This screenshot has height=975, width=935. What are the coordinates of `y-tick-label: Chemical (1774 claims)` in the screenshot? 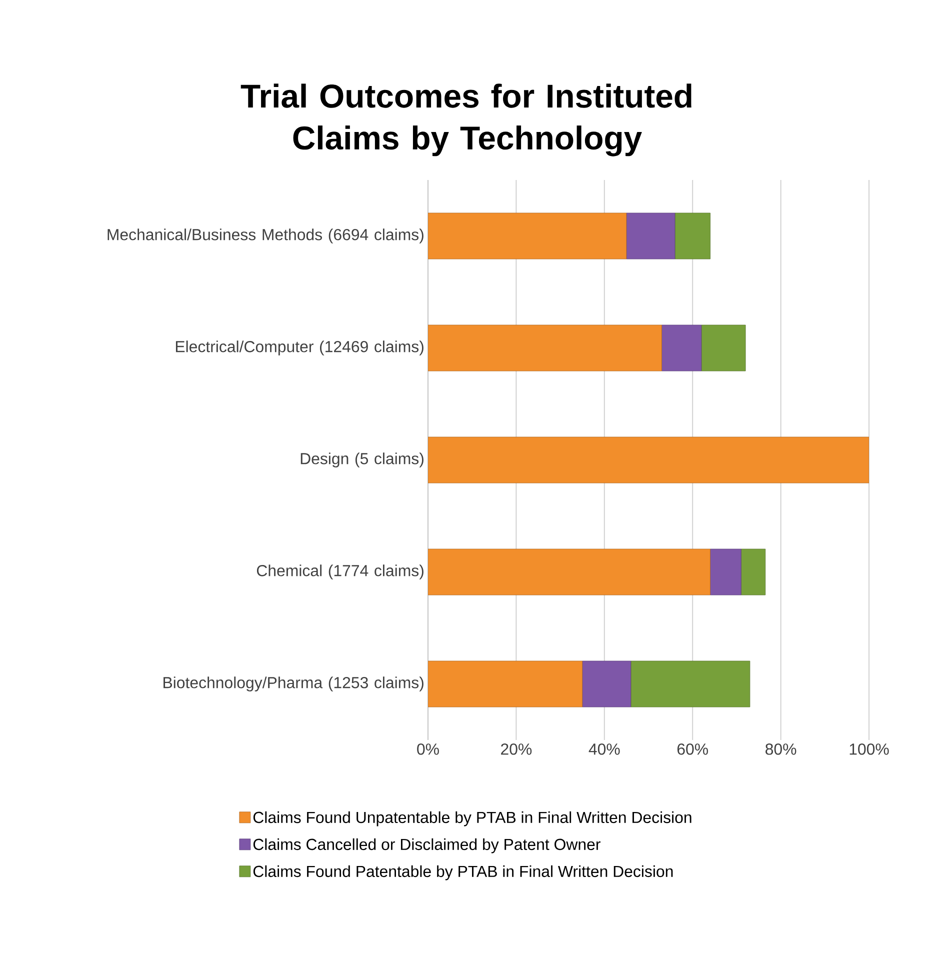 It's located at (340, 572).